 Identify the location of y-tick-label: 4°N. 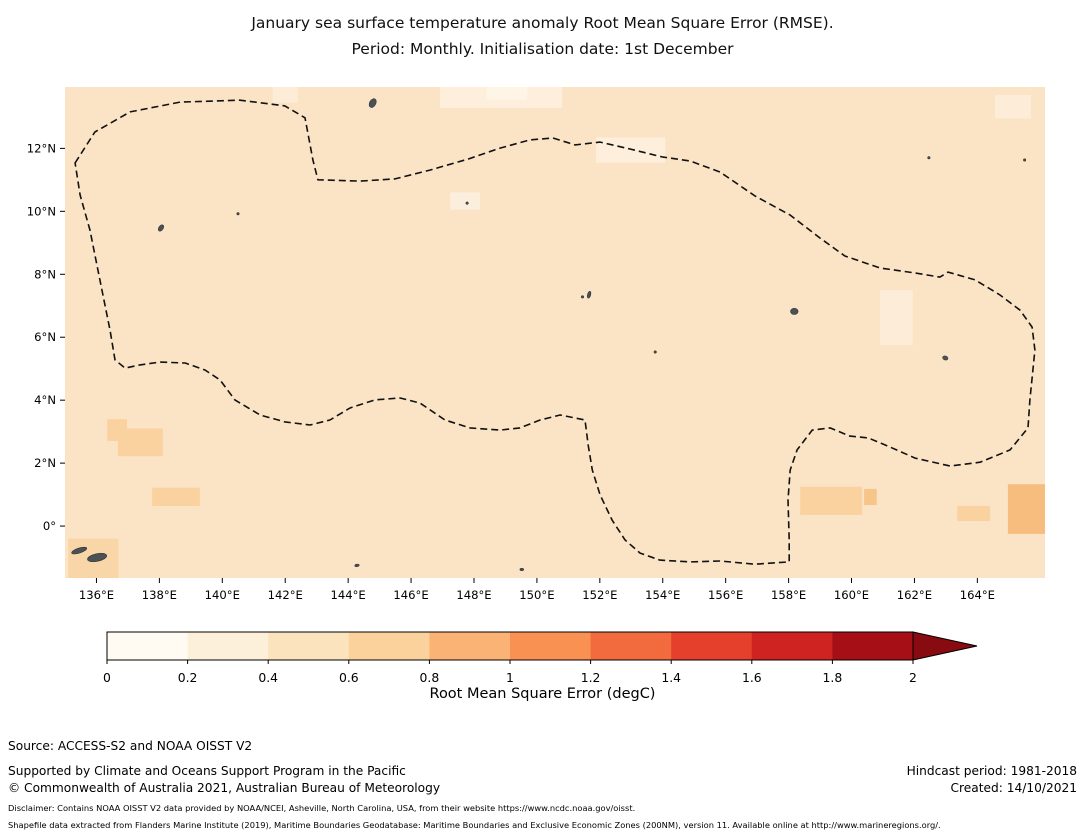
(45, 400).